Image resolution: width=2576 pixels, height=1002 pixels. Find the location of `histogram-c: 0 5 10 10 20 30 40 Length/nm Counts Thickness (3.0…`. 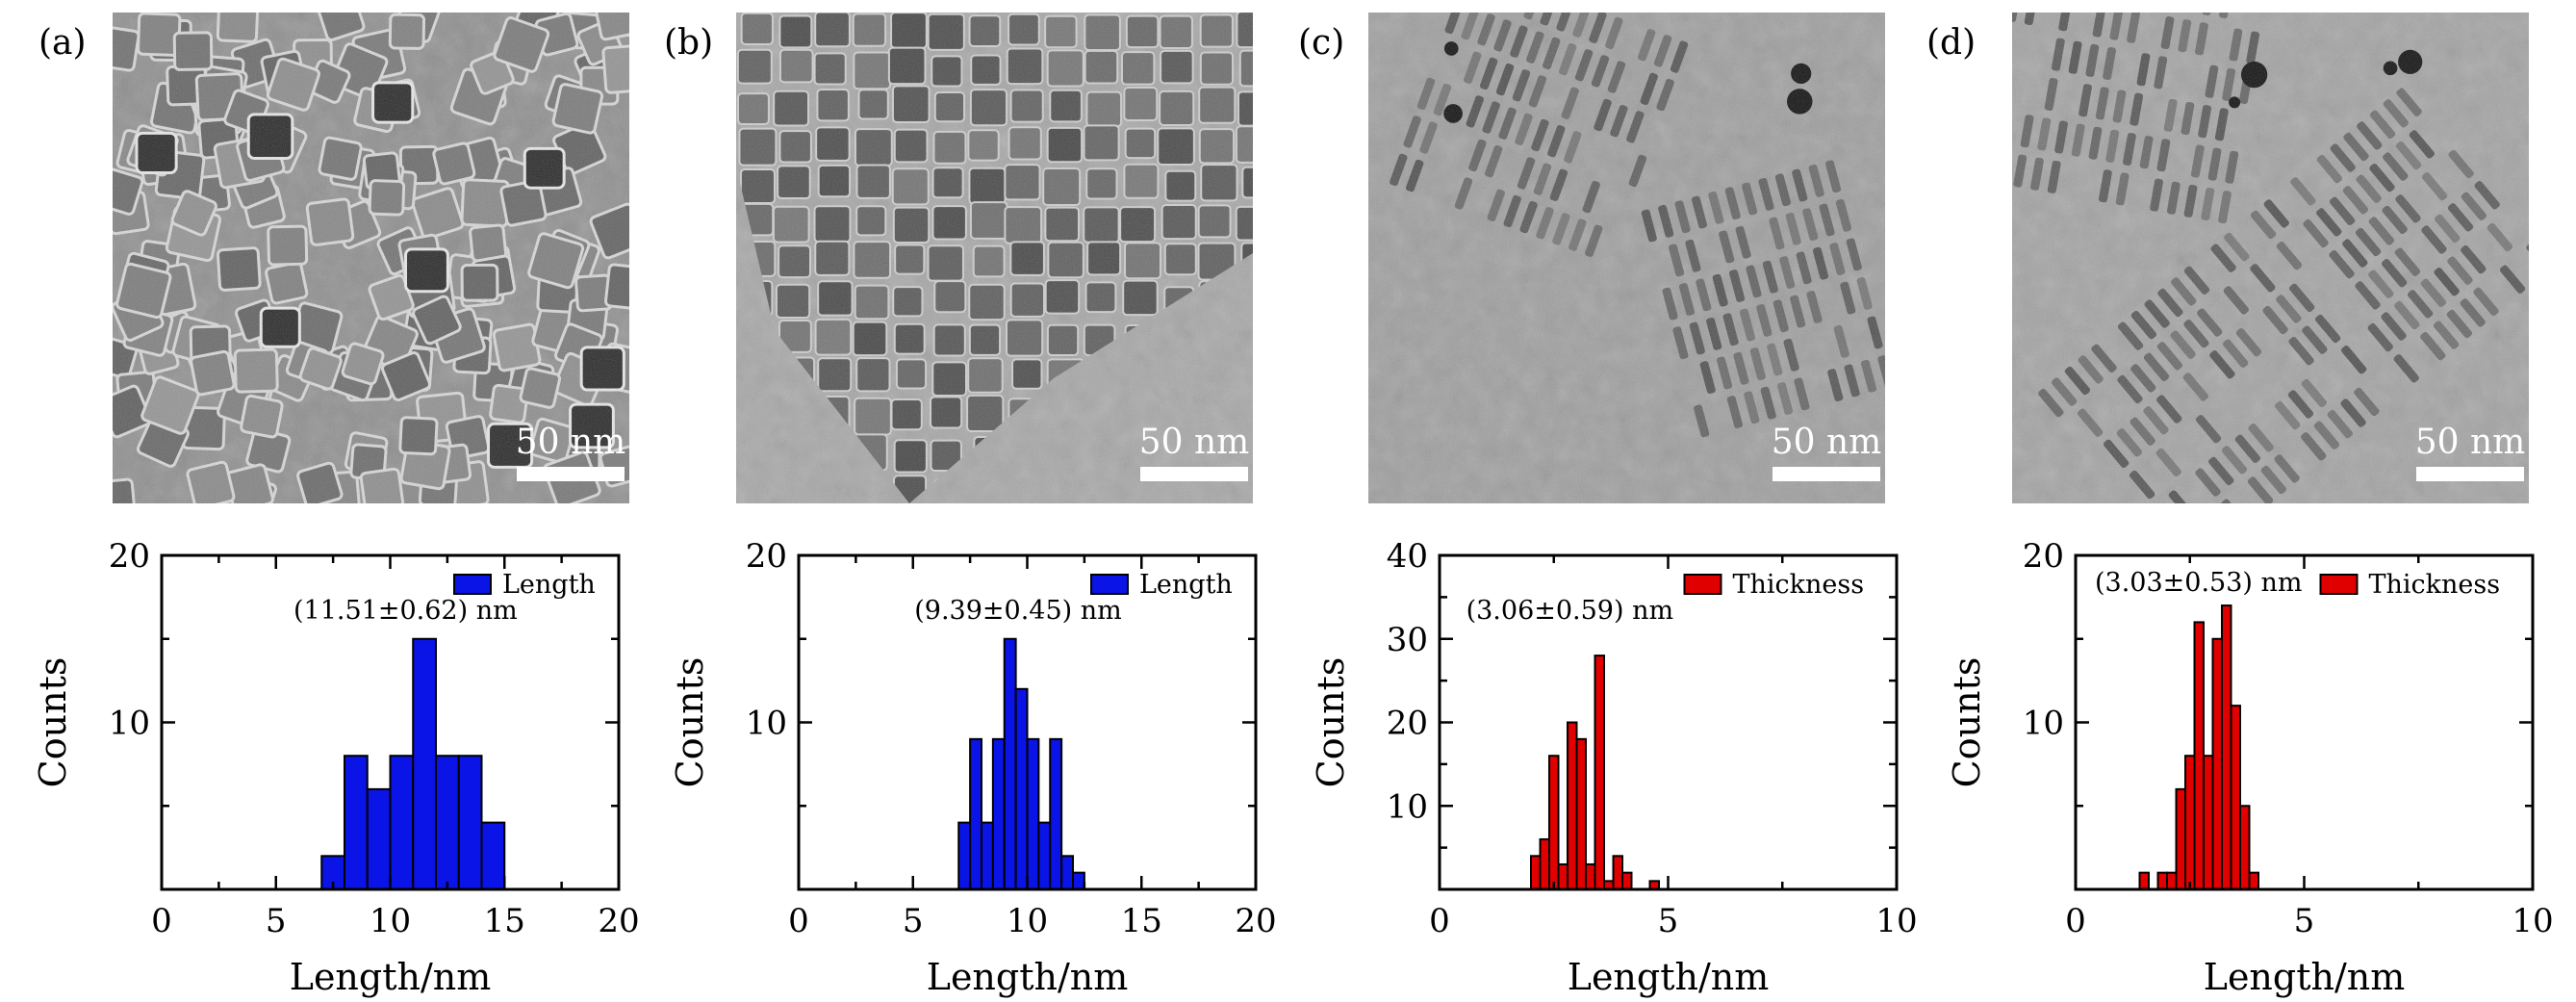

histogram-c: 0 5 10 10 20 30 40 Length/nm Counts Thickness (3.0… is located at coordinates (1614, 767).